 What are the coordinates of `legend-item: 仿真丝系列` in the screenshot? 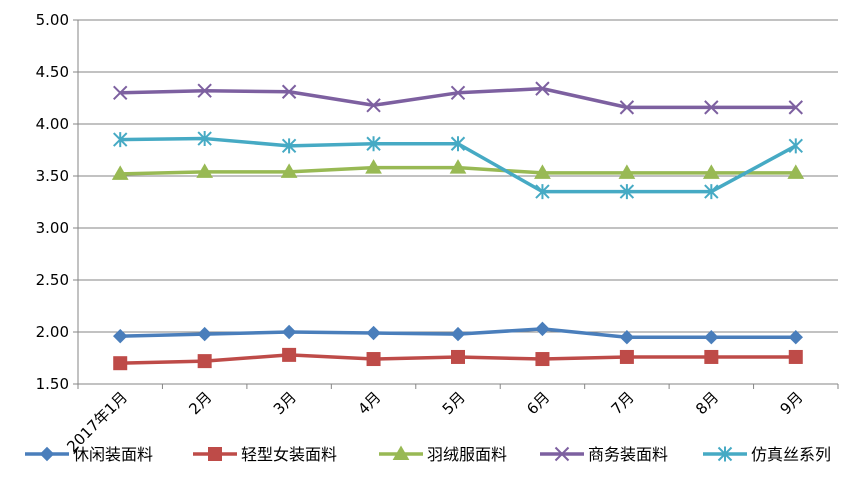 It's located at (767, 454).